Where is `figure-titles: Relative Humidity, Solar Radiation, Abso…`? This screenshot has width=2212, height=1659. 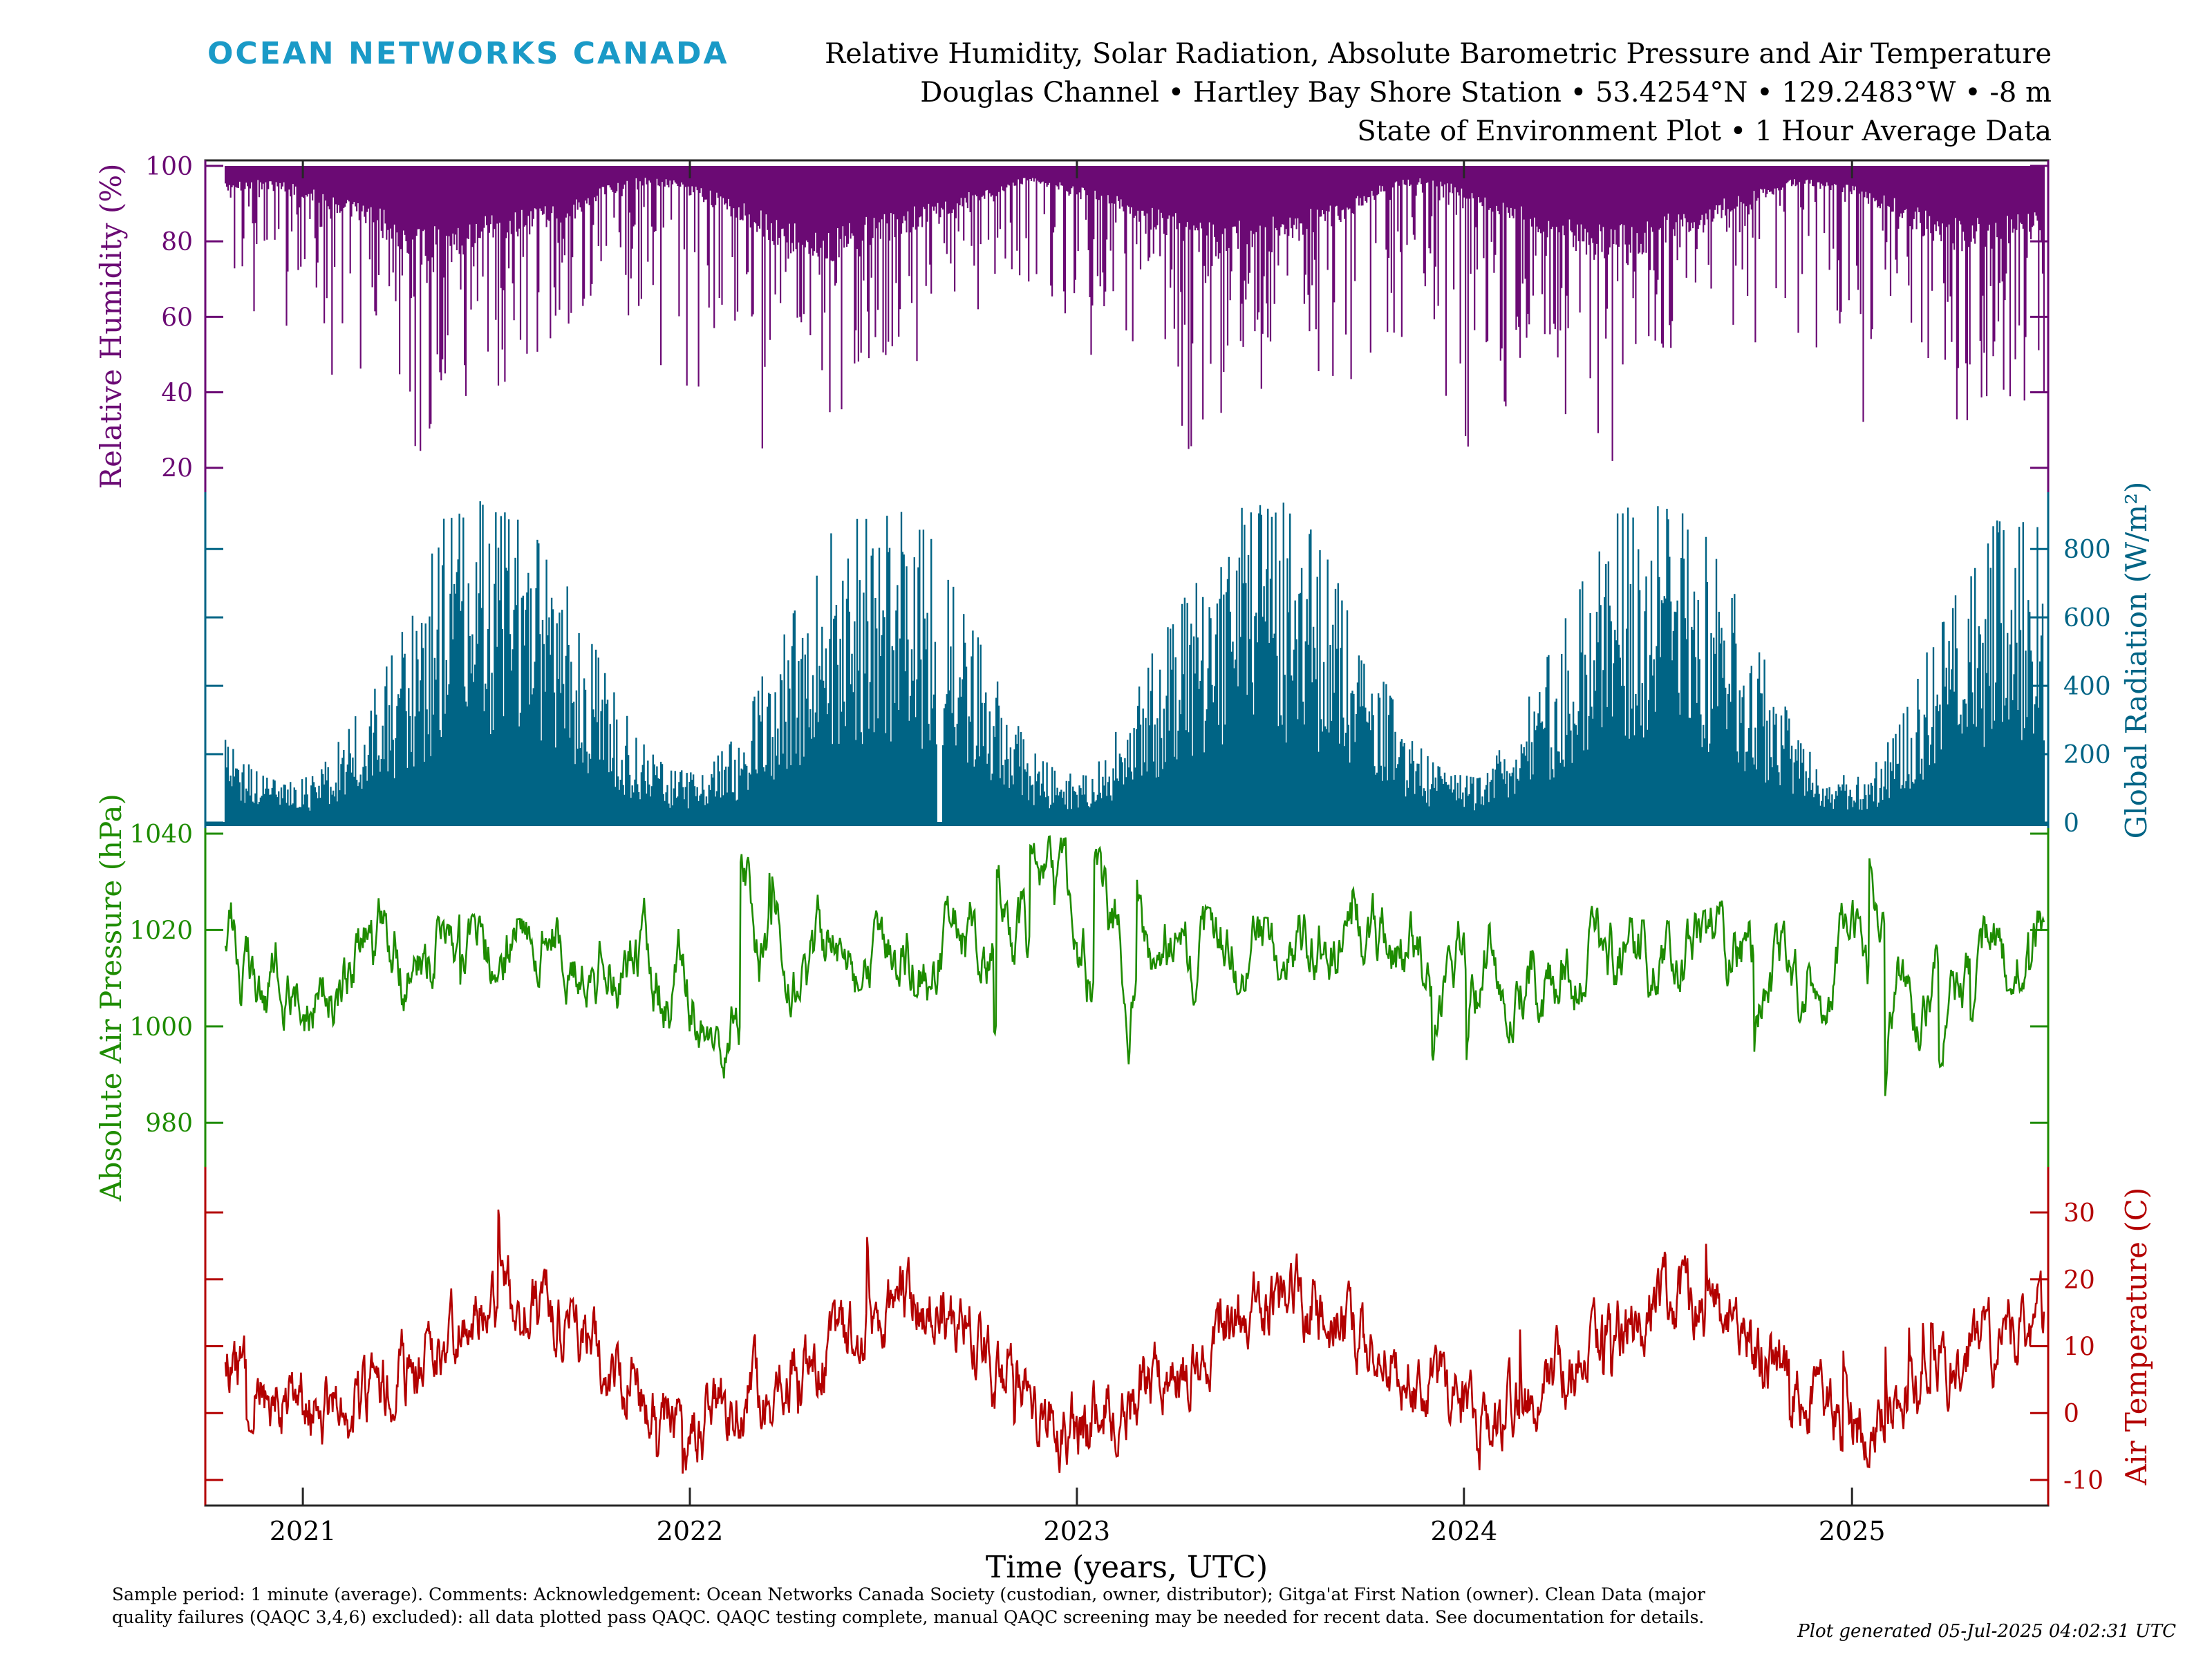 figure-titles: Relative Humidity, Solar Radiation, Abso… is located at coordinates (1438, 93).